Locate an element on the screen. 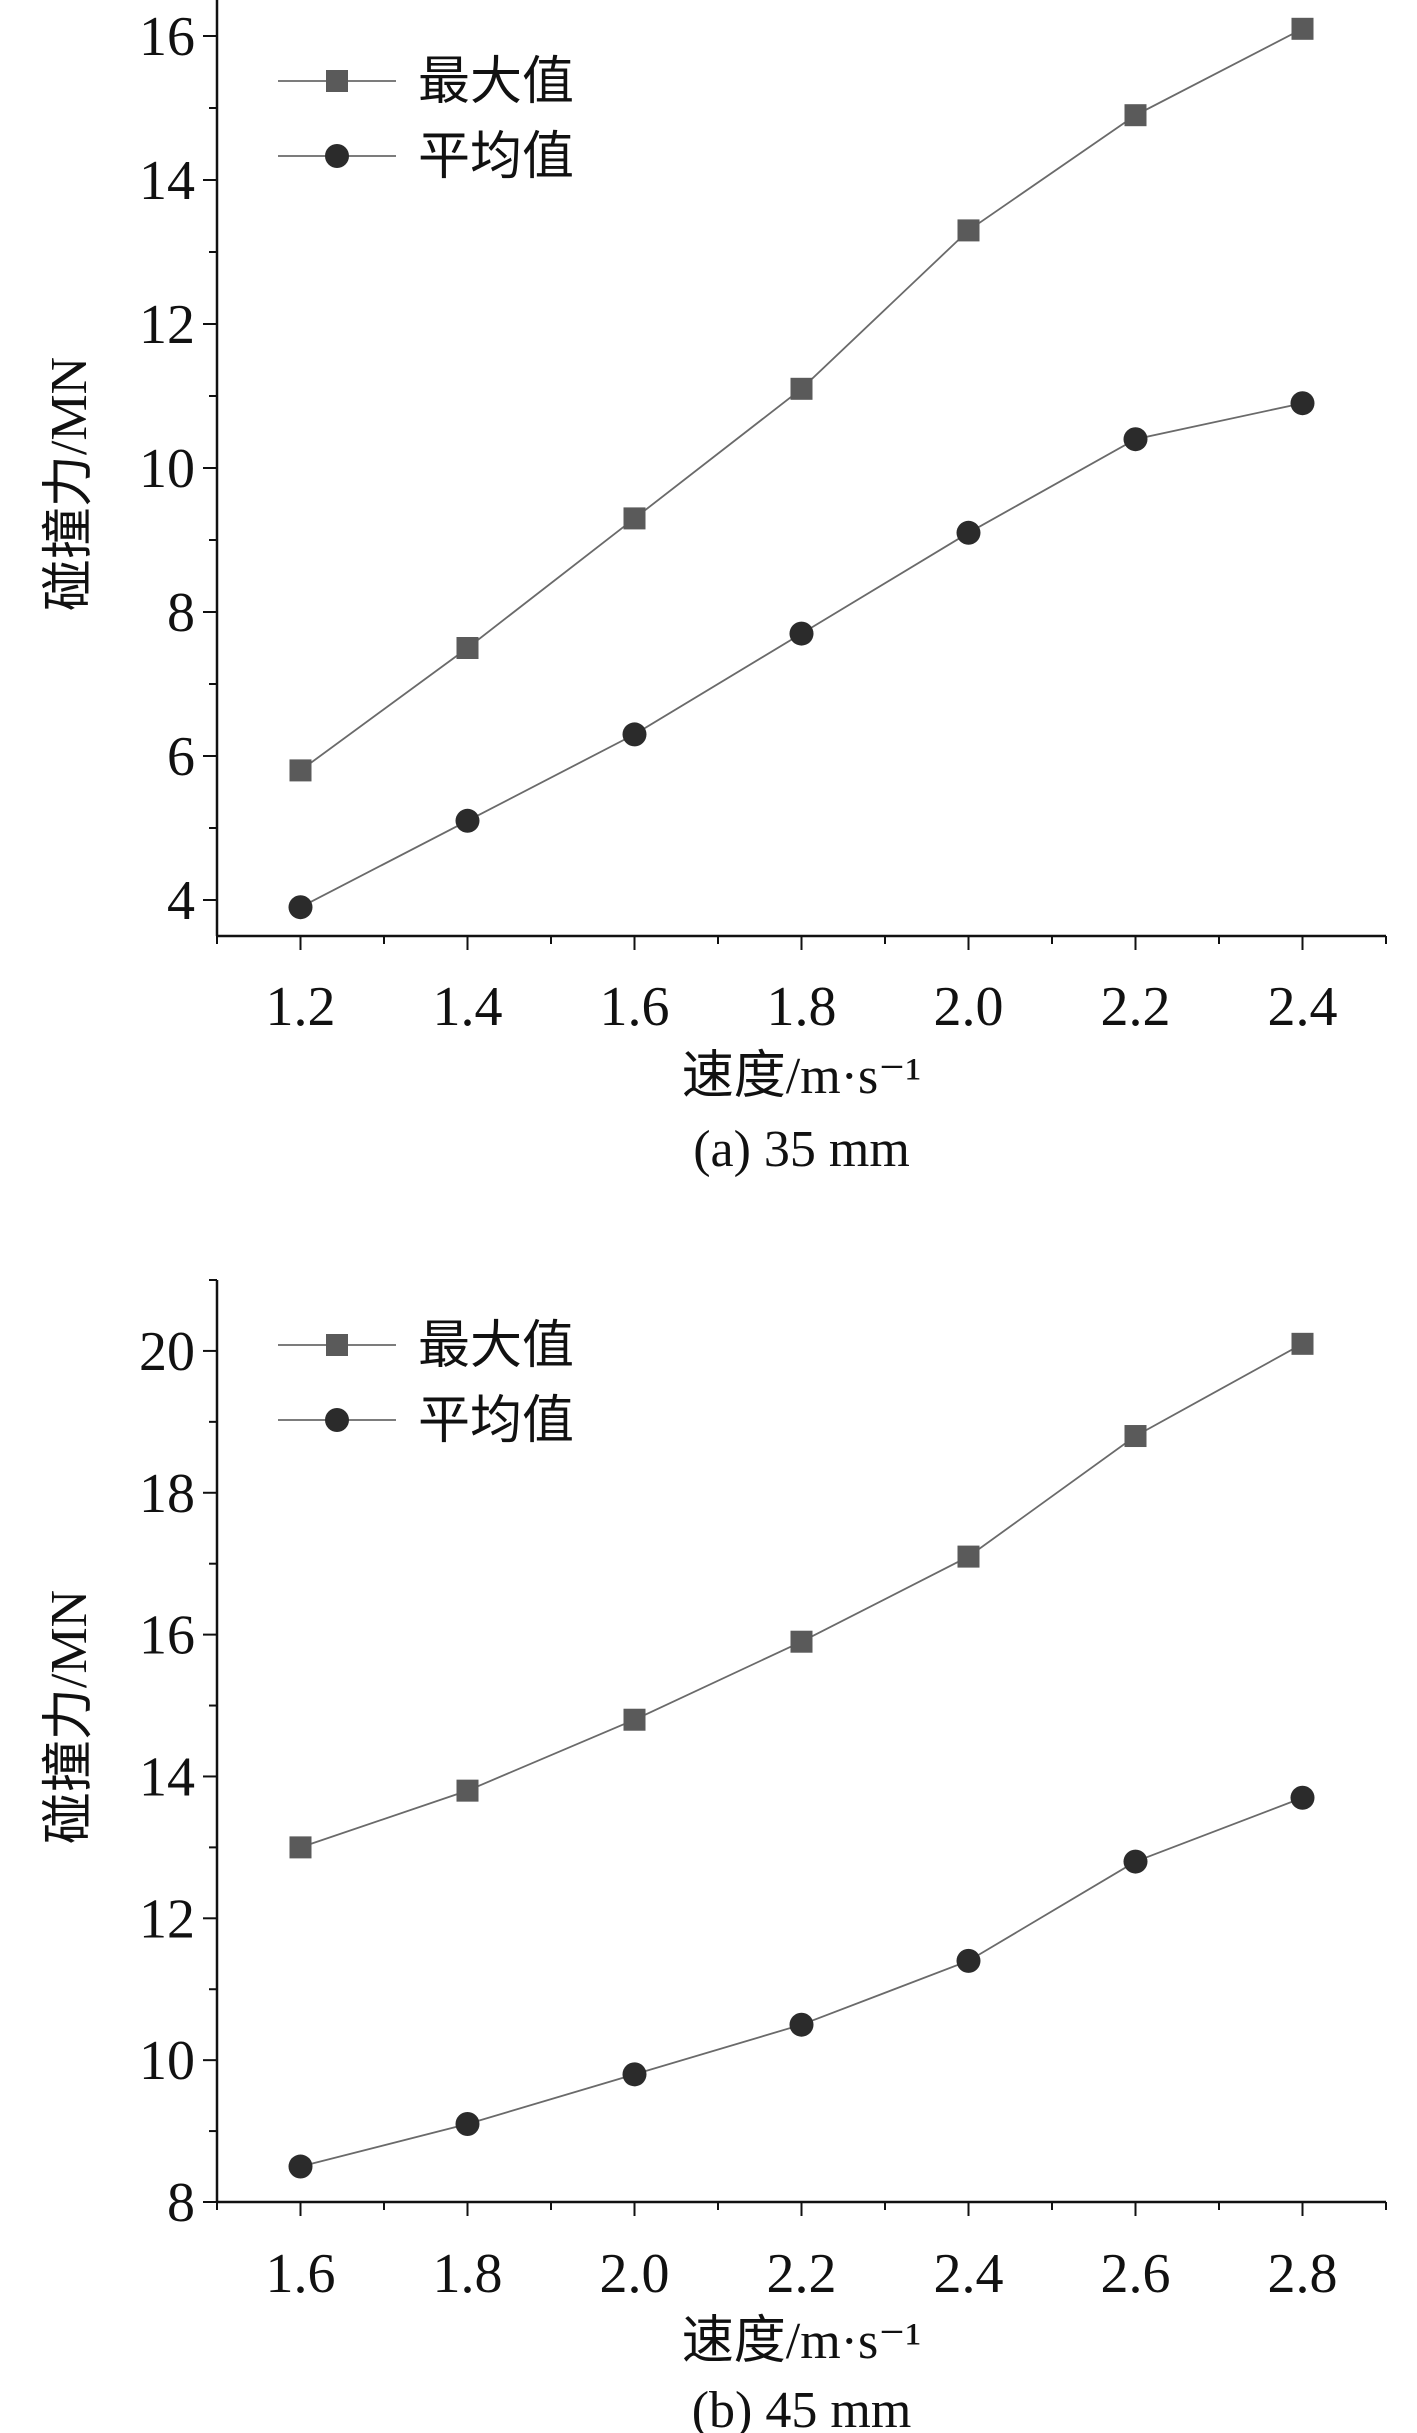 The width and height of the screenshot is (1417, 2433). y-tick-label: 6 is located at coordinates (181, 757).